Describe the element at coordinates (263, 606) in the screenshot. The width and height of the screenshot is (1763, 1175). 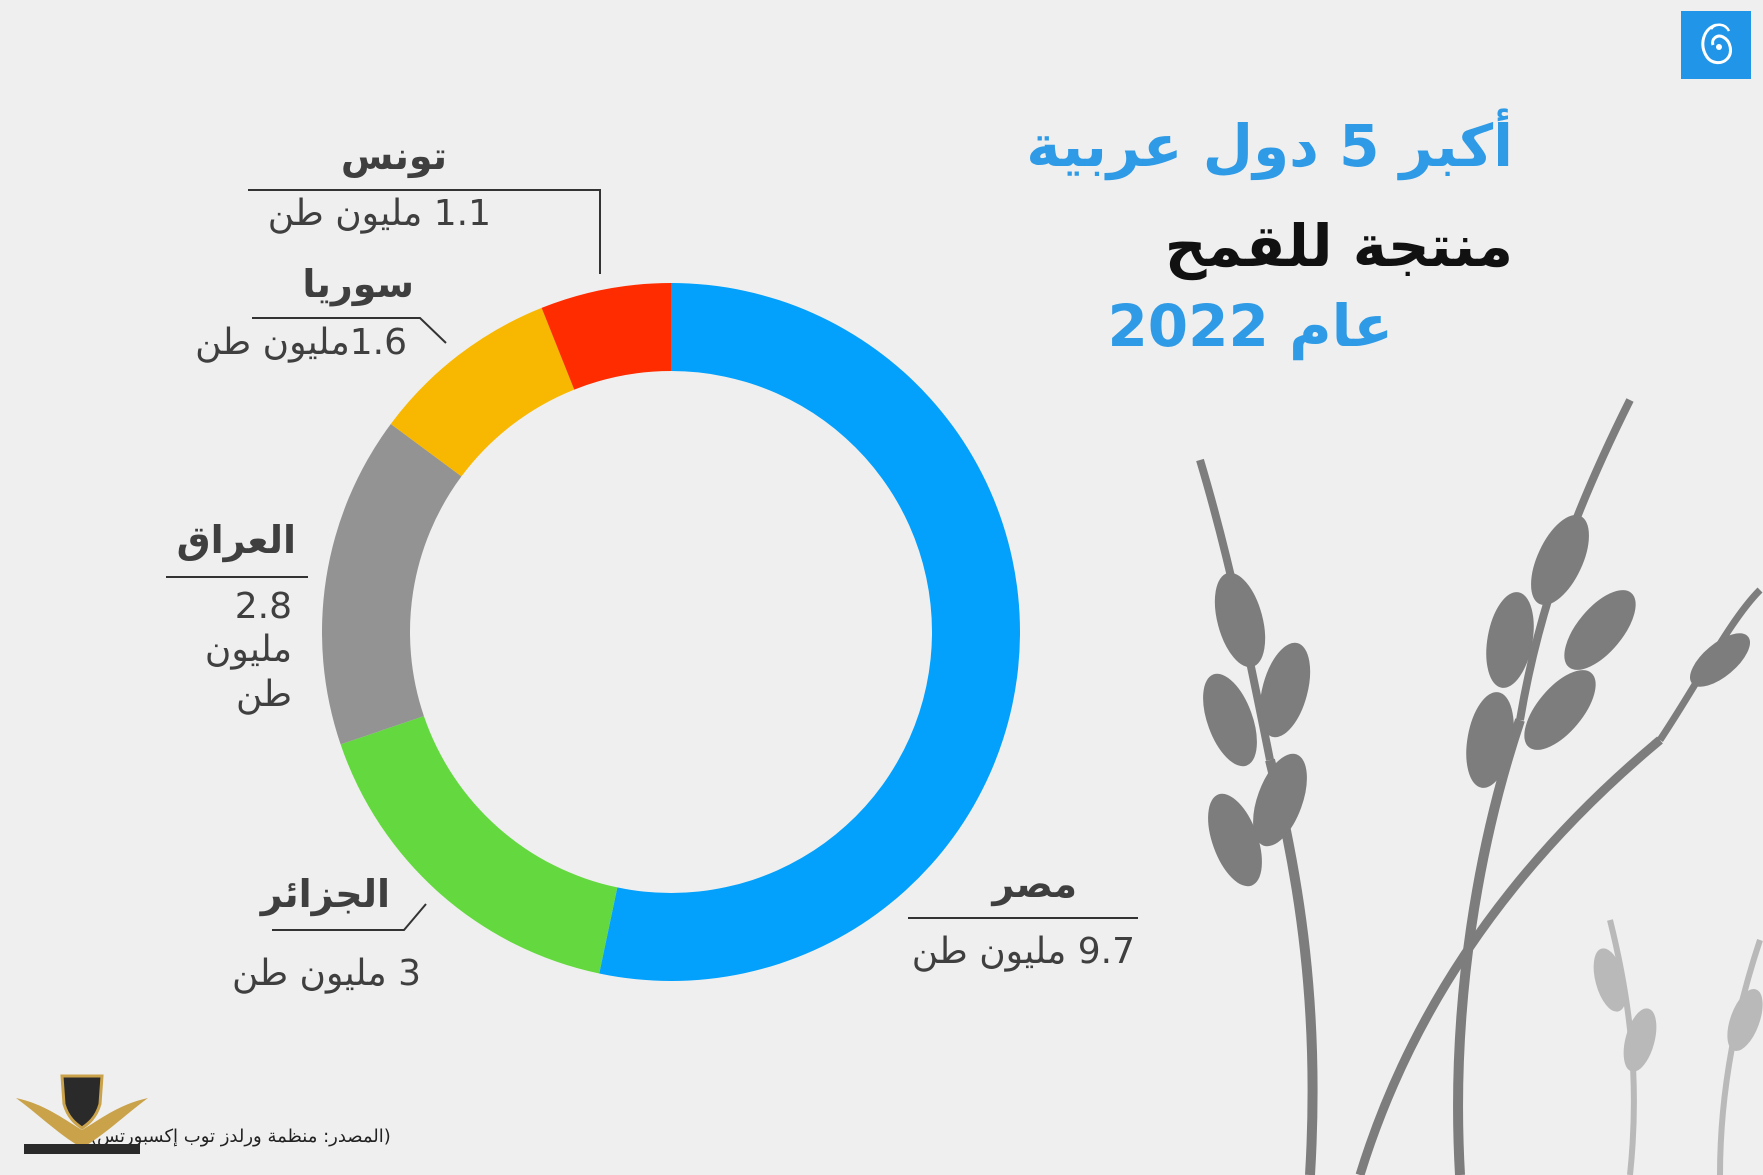
I see `label-iraq-value-line-1: 2.8` at that location.